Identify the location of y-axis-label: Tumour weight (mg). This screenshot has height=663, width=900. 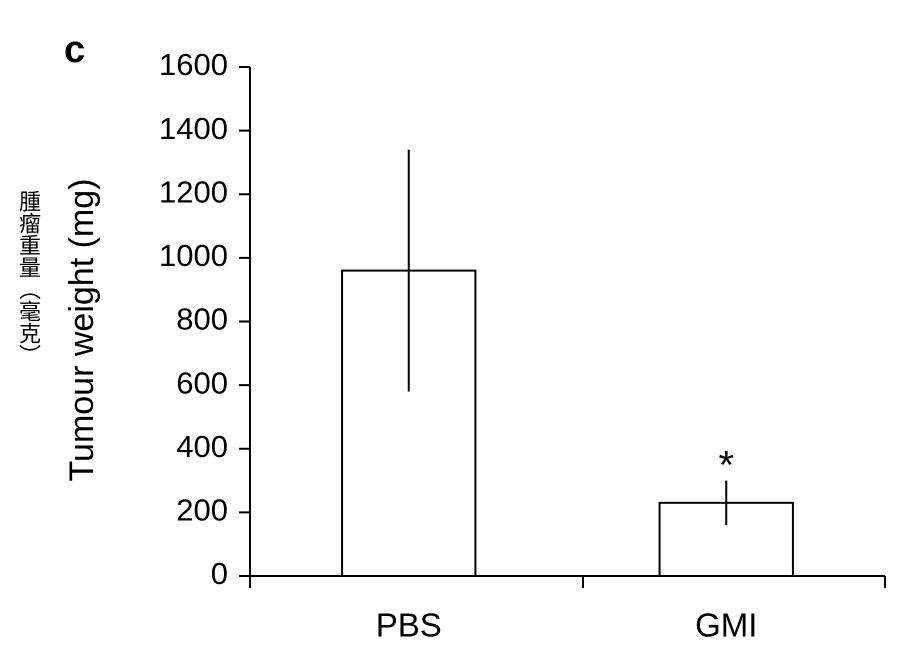
(82, 330).